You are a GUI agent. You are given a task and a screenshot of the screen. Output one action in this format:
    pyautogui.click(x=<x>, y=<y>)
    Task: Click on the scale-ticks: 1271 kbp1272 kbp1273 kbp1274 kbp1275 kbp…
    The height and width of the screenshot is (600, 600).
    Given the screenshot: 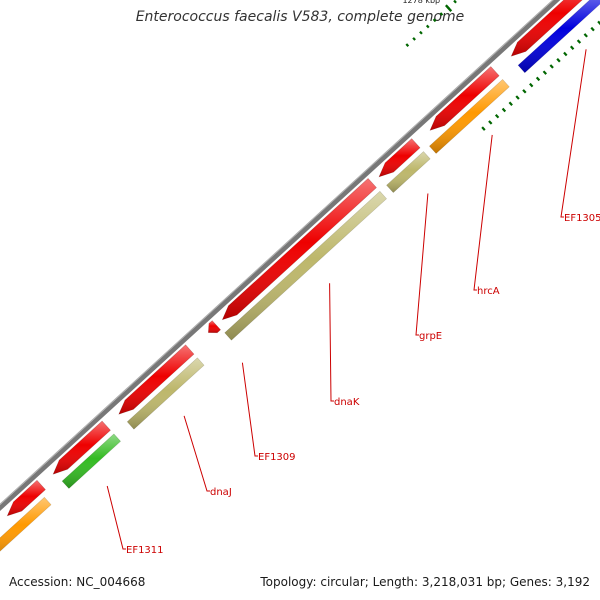 What is the action you would take?
    pyautogui.click(x=501, y=65)
    